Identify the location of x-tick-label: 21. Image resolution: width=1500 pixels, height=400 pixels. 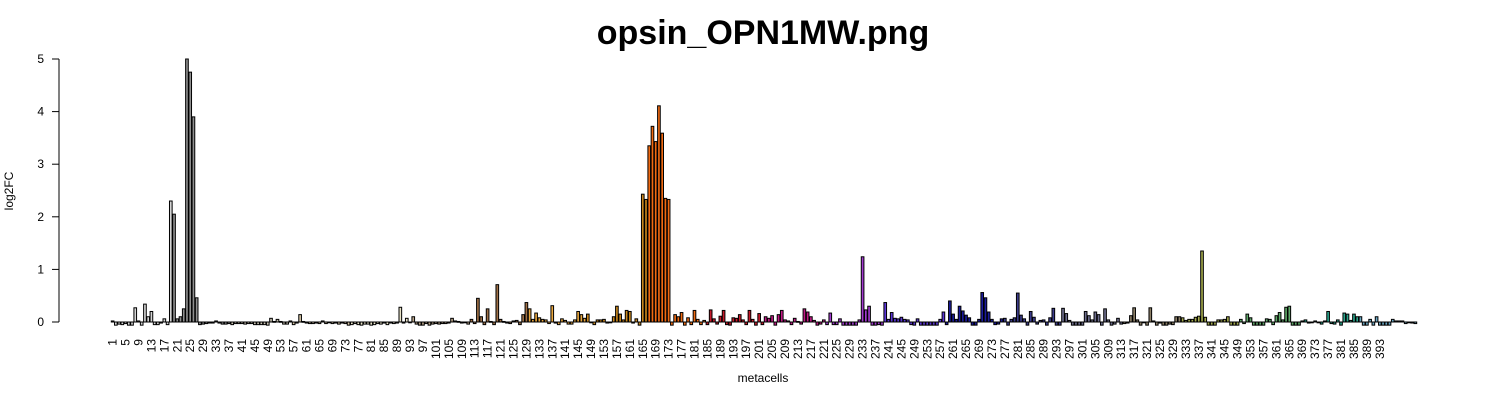
(177, 346).